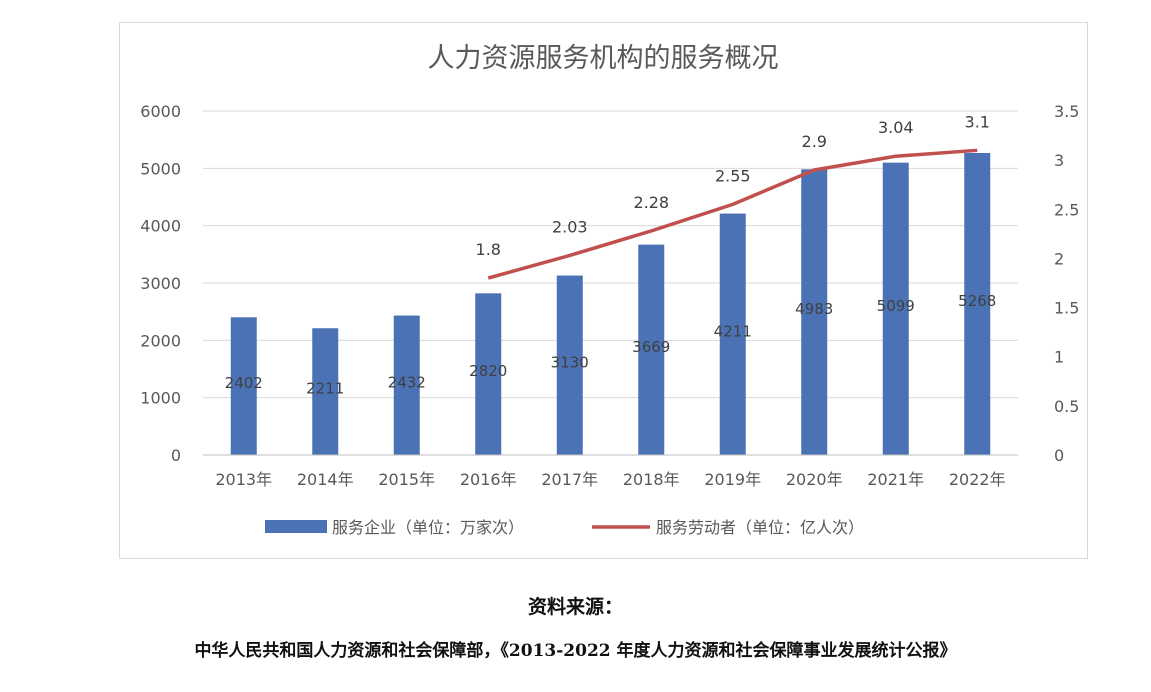 Image resolution: width=1151 pixels, height=692 pixels. Describe the element at coordinates (1059, 455) in the screenshot. I see `y-right-tick-label: 0` at that location.